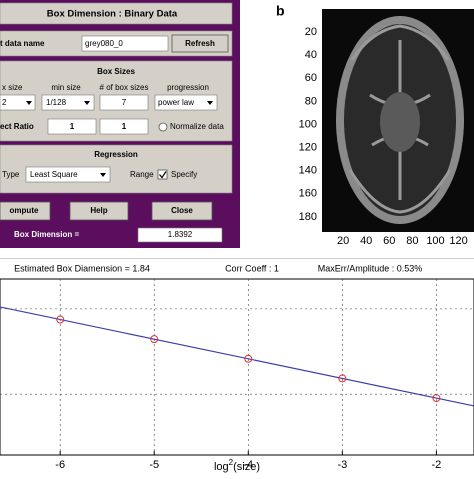  What do you see at coordinates (68, 102) in the screenshot?
I see `min-size-dropdown` at bounding box center [68, 102].